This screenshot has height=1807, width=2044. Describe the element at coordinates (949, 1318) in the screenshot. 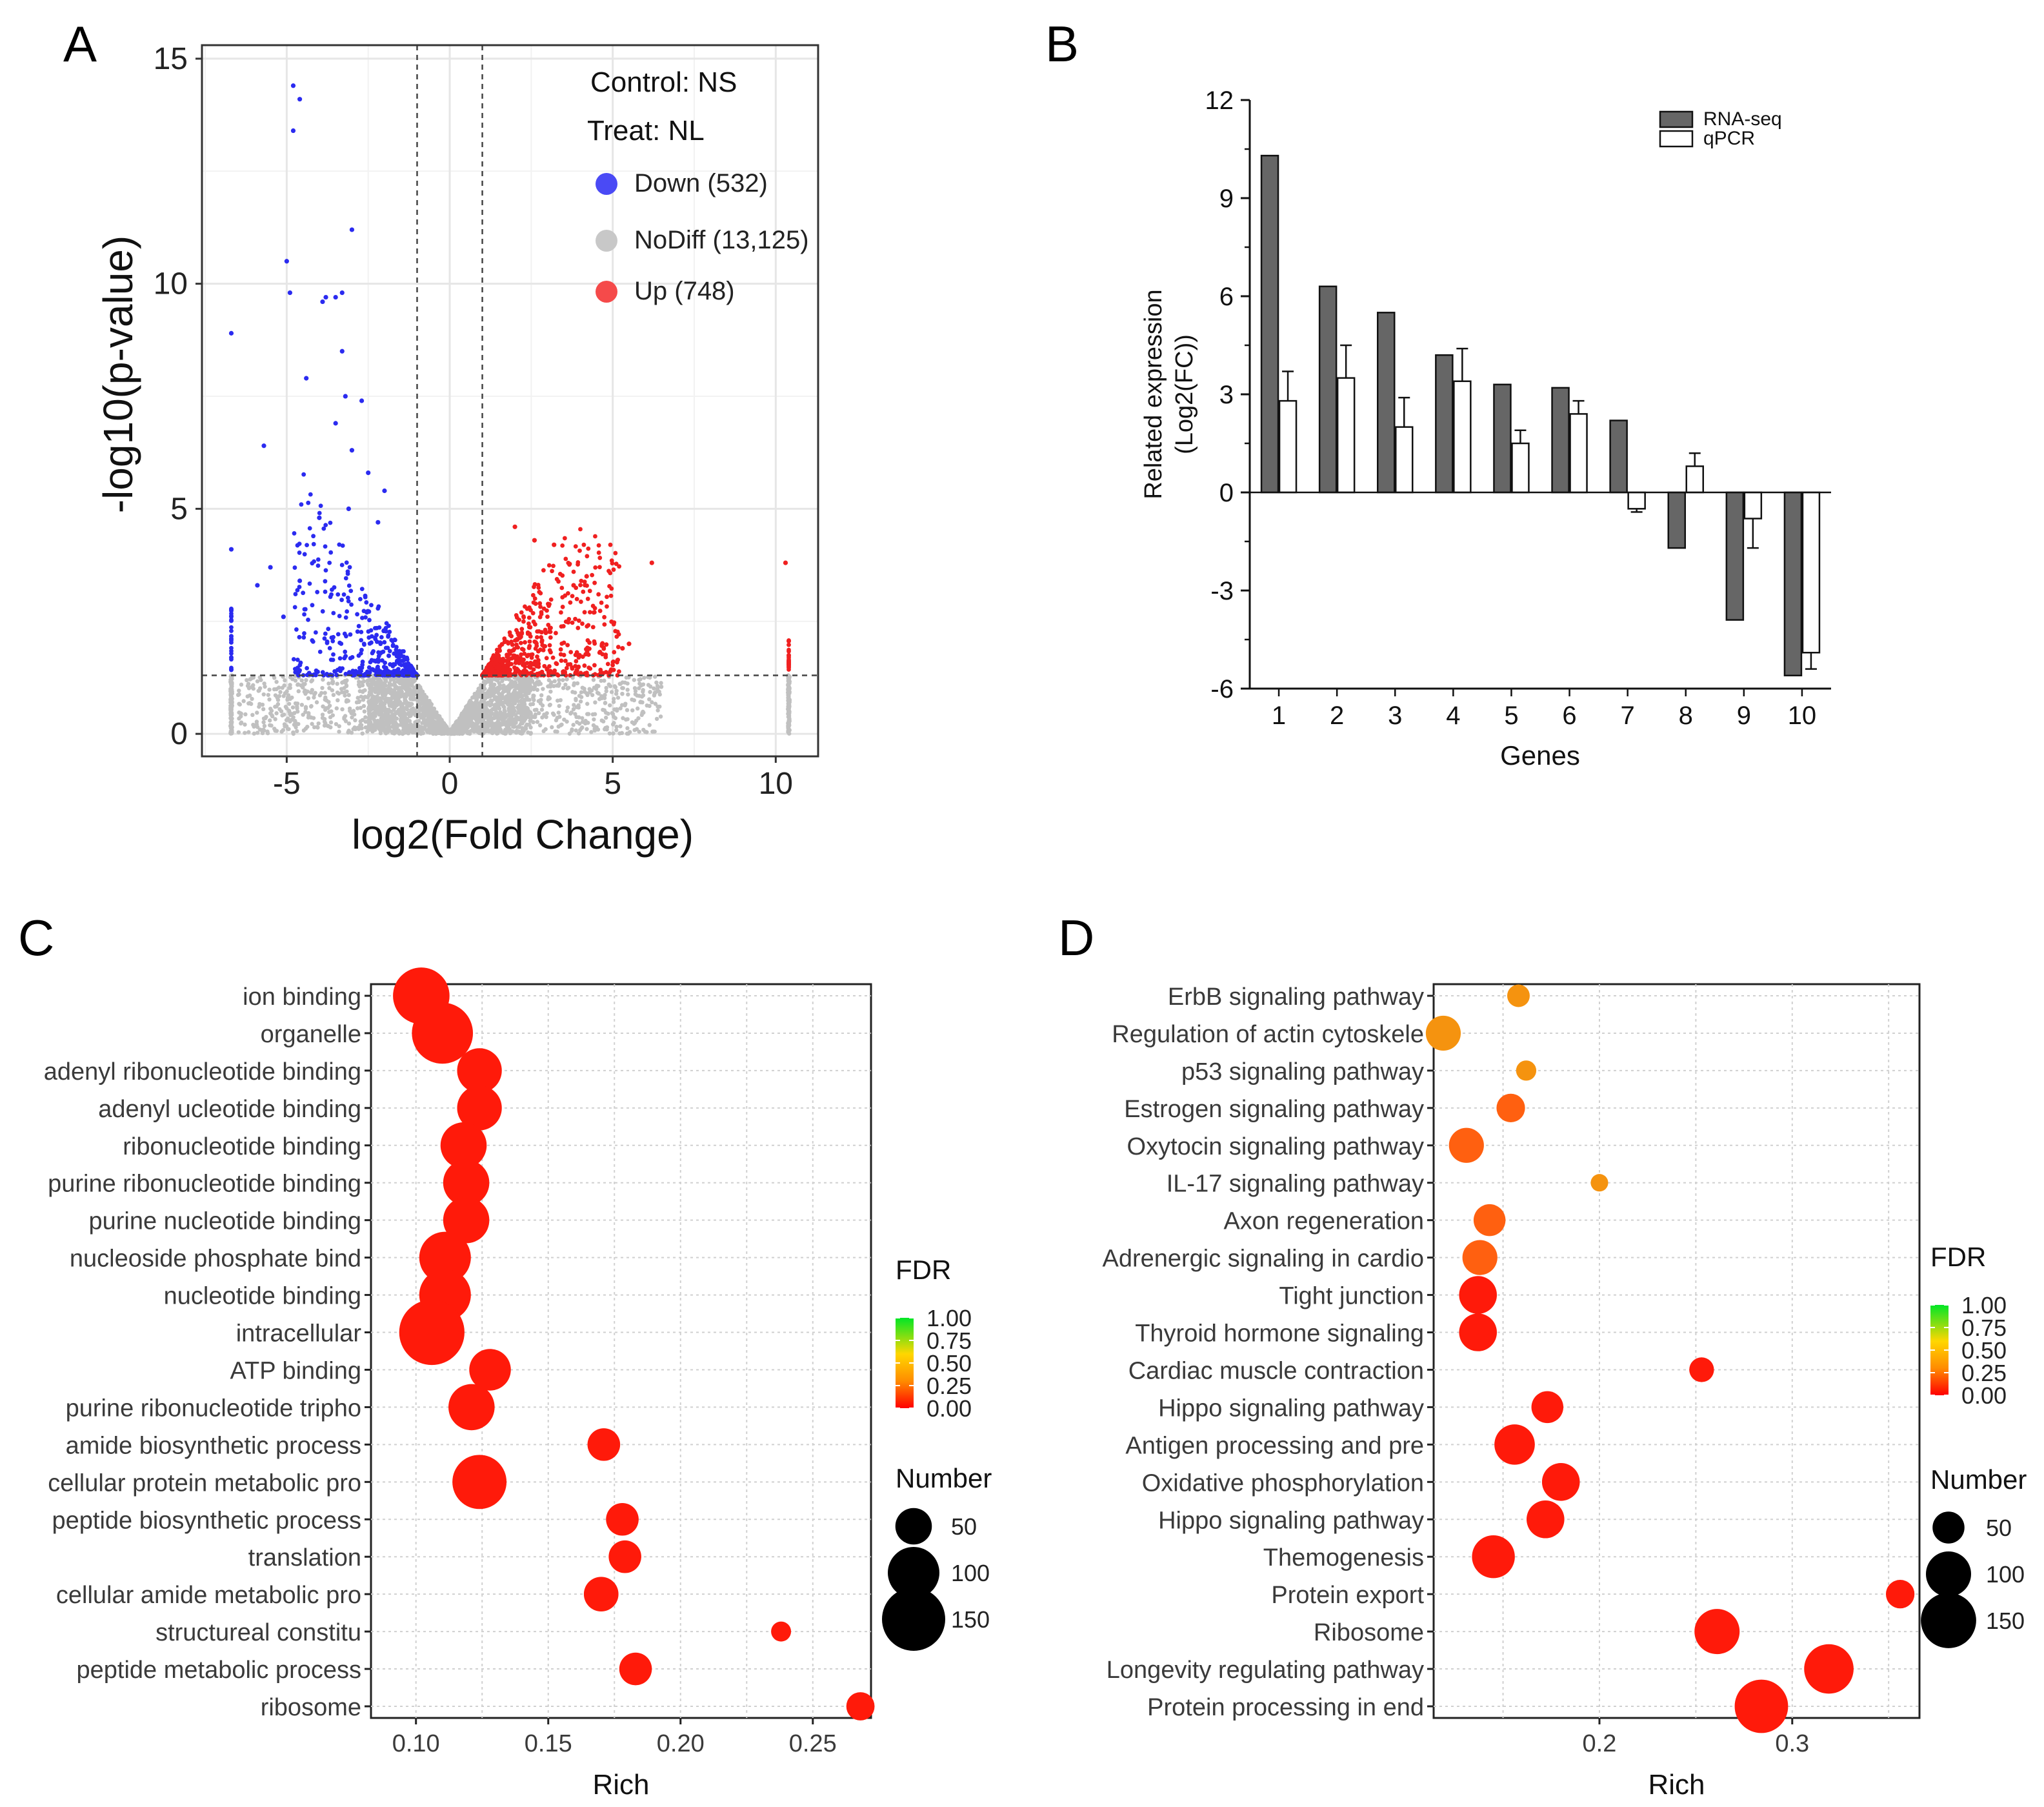

I see `colorbar-label: 1.00` at that location.